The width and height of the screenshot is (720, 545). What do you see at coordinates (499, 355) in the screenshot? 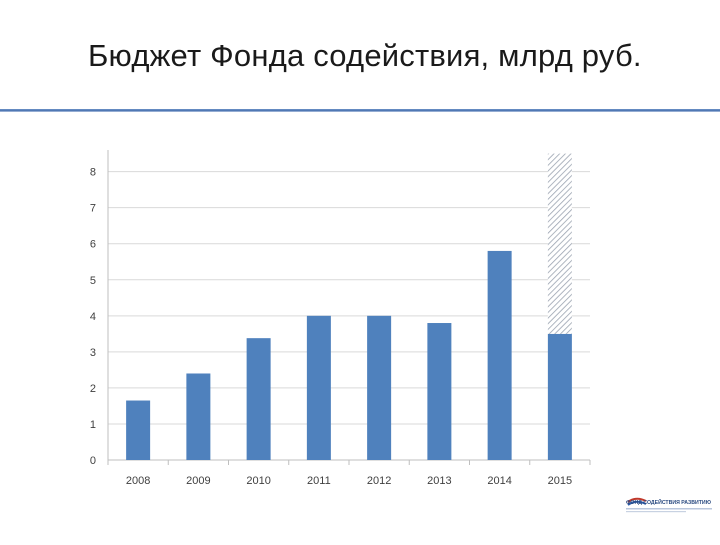
I see `bar-2014` at bounding box center [499, 355].